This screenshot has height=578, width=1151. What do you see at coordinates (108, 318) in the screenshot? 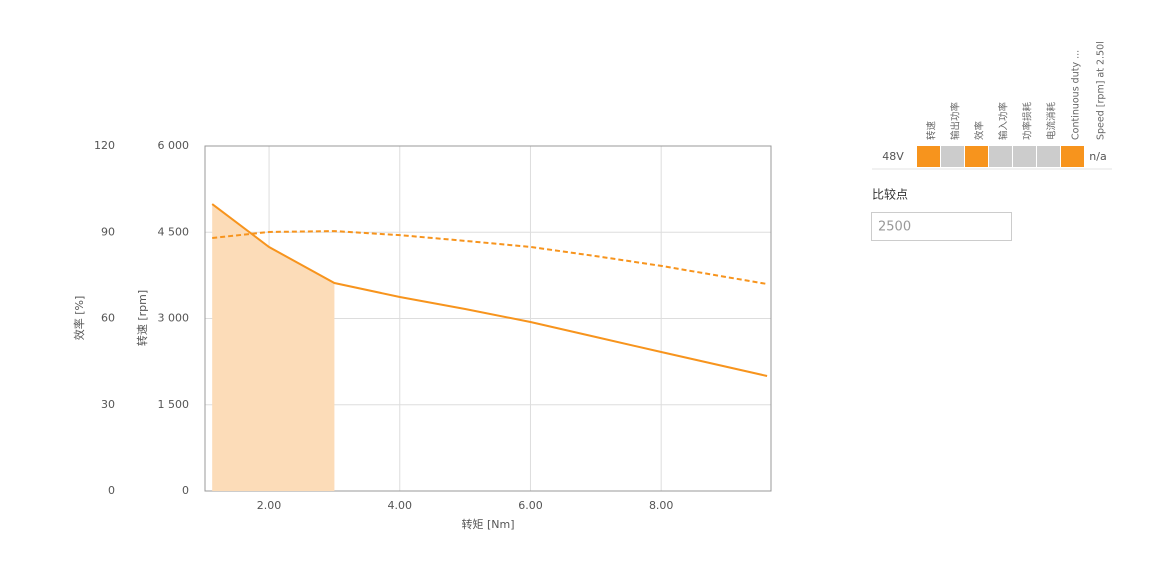
I see `y2-tick-label: 60` at bounding box center [108, 318].